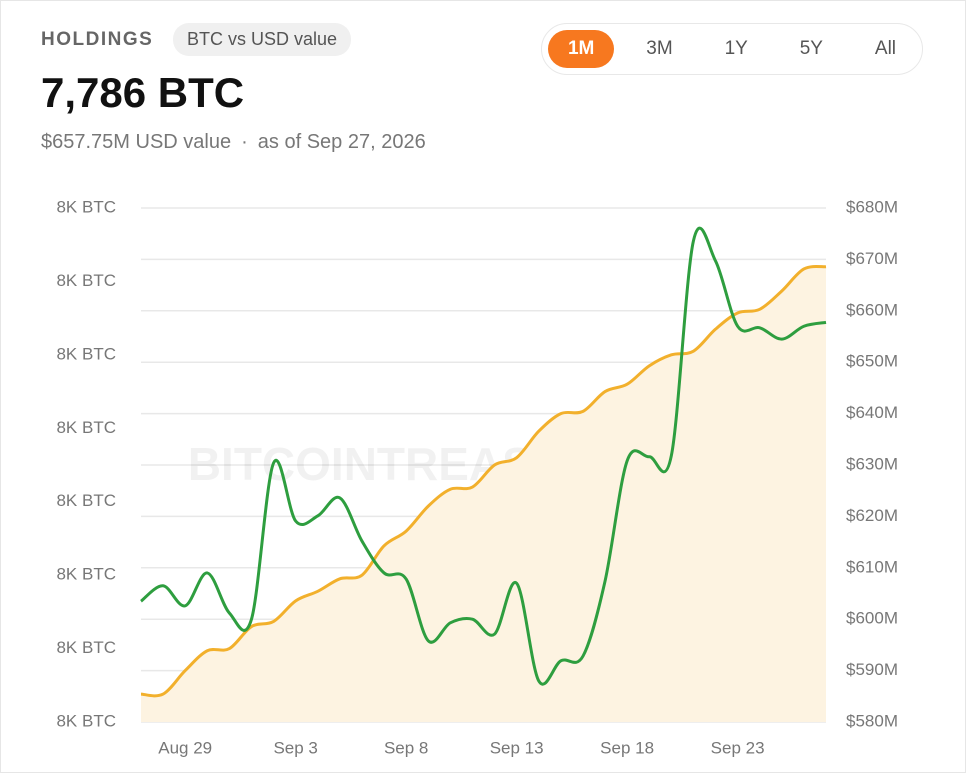  I want to click on y2-tick-label: $650M, so click(872, 361).